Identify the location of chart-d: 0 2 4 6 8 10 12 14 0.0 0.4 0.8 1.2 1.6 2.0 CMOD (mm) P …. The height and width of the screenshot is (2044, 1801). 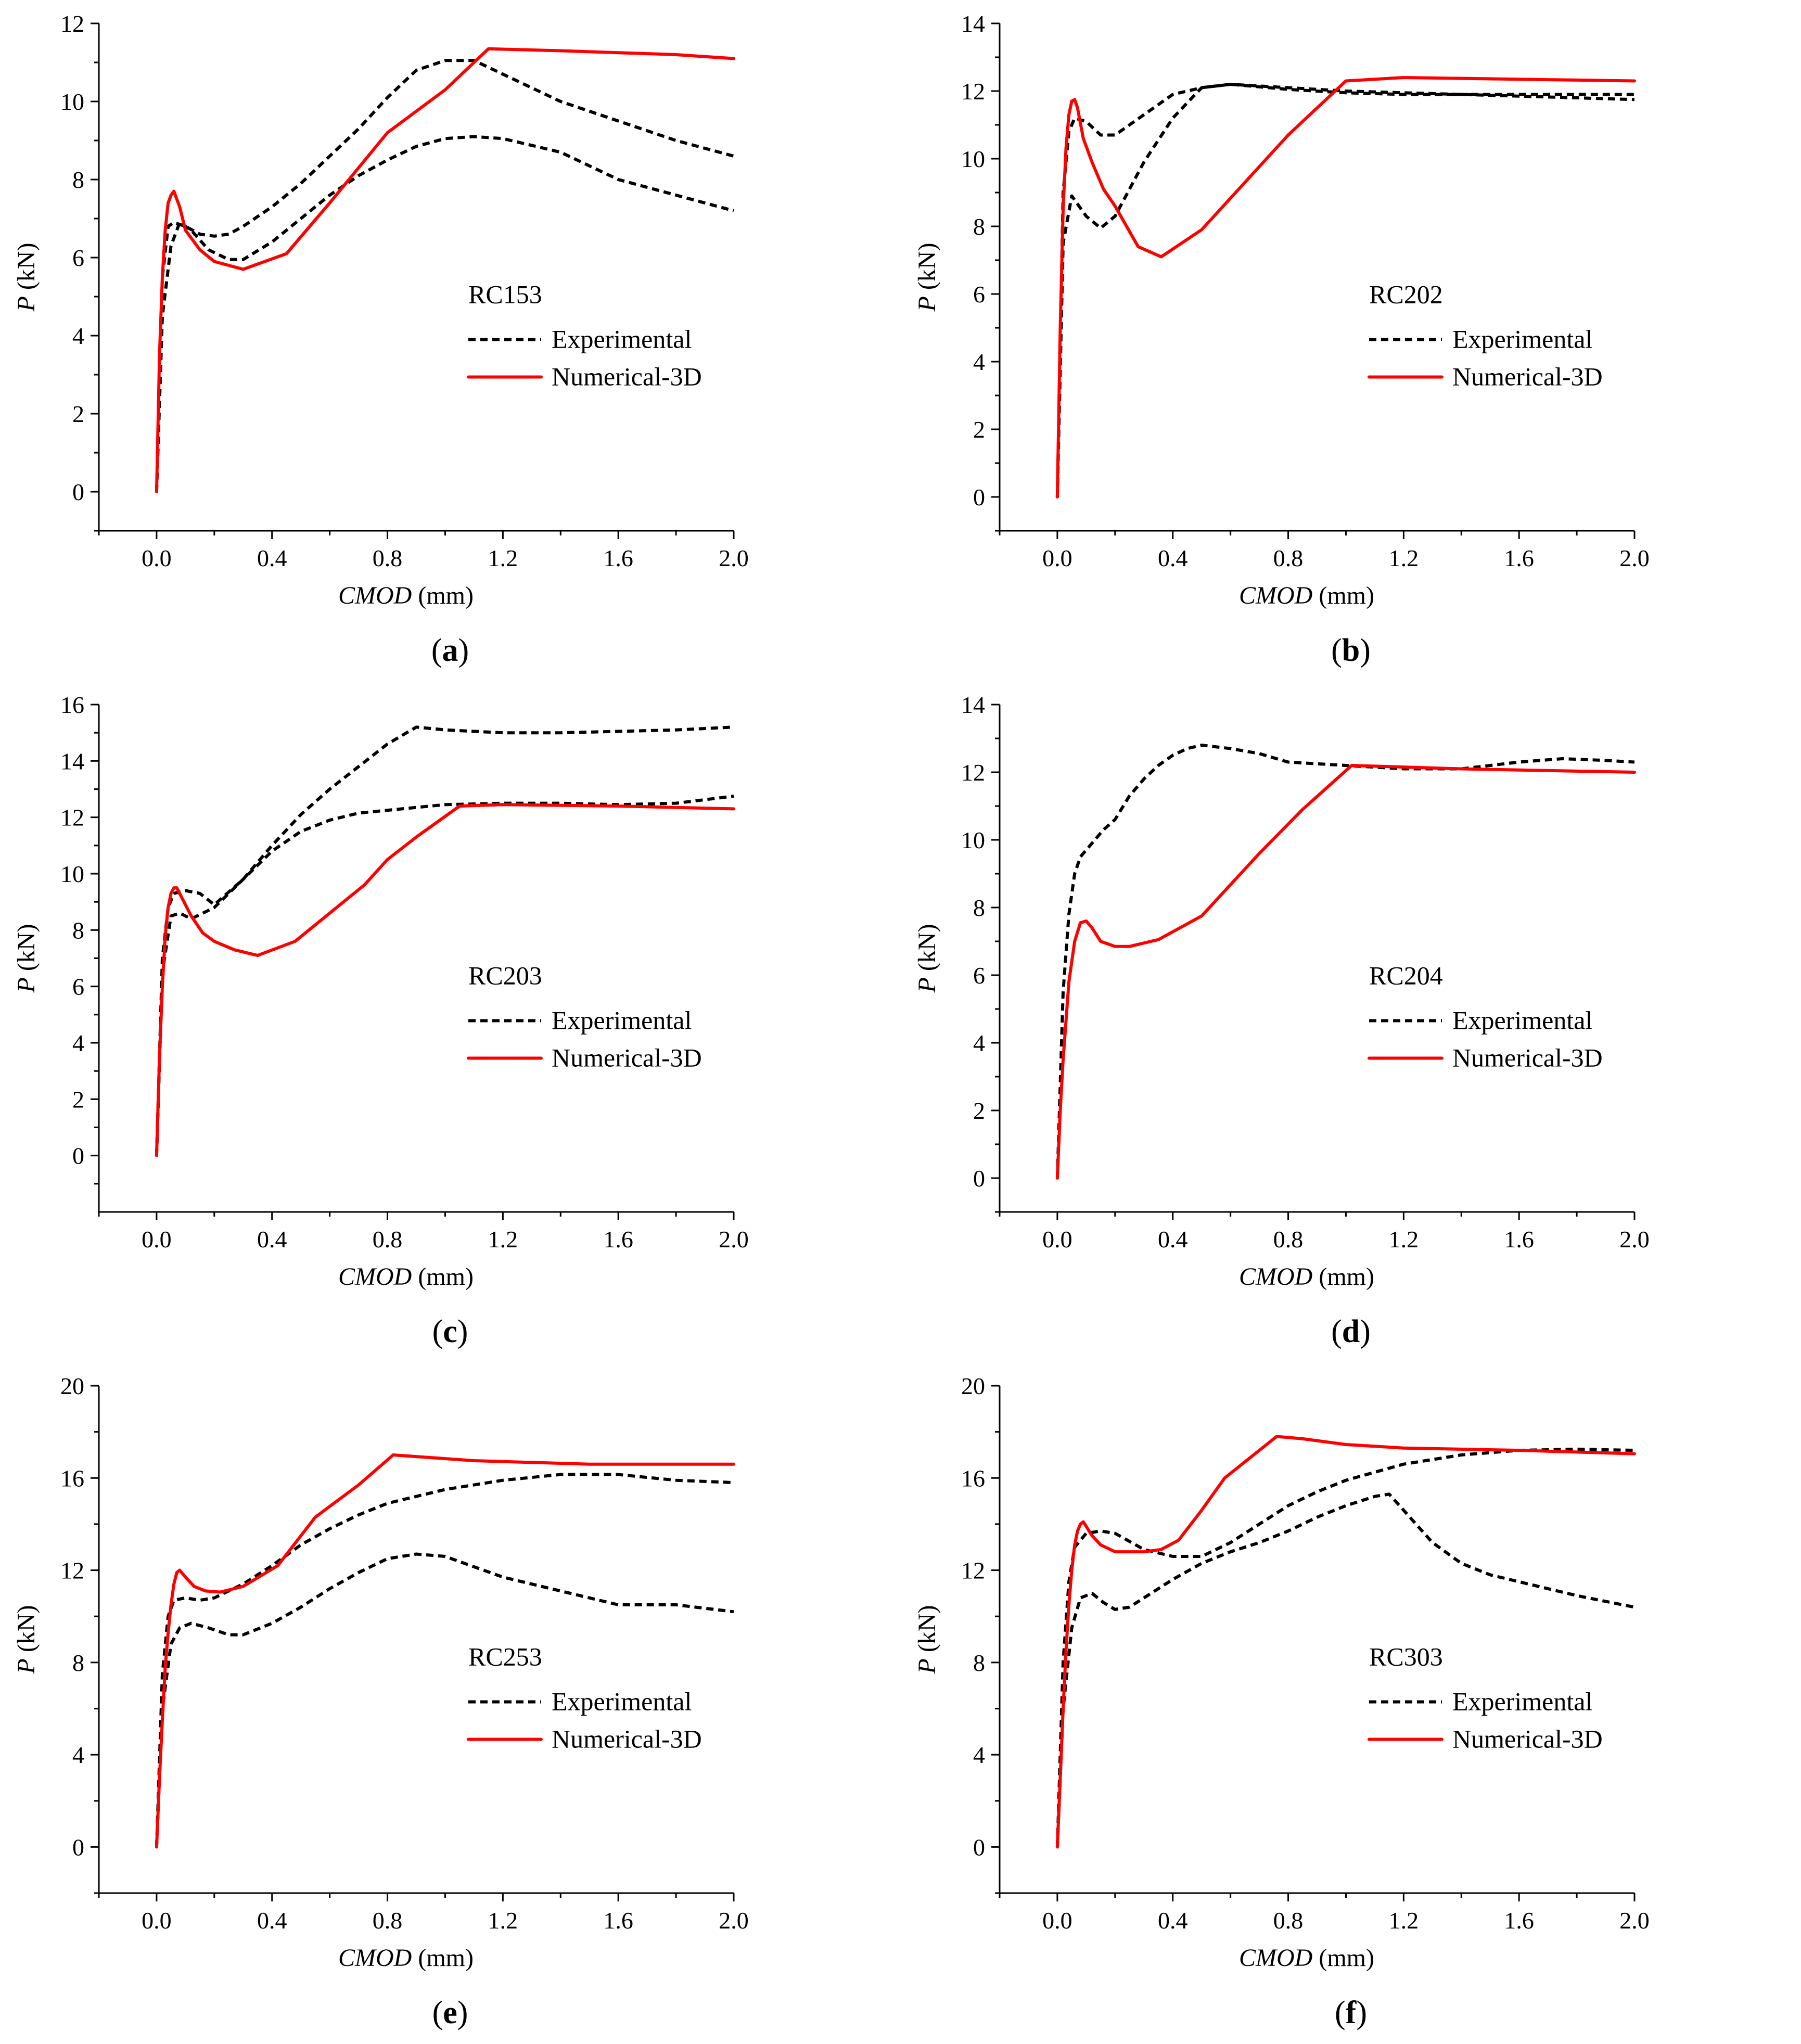
(1281, 991).